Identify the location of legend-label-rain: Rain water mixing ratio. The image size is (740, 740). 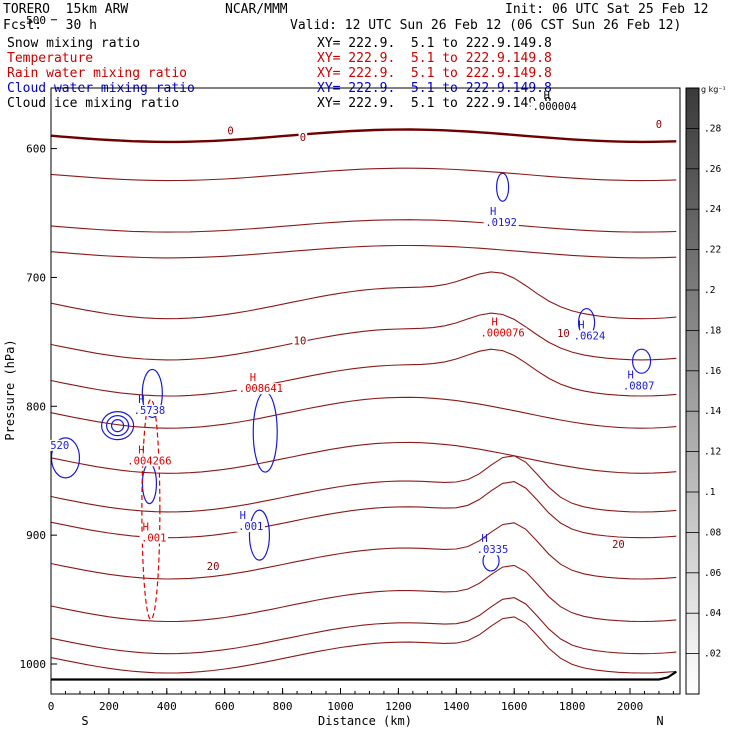
(97, 73).